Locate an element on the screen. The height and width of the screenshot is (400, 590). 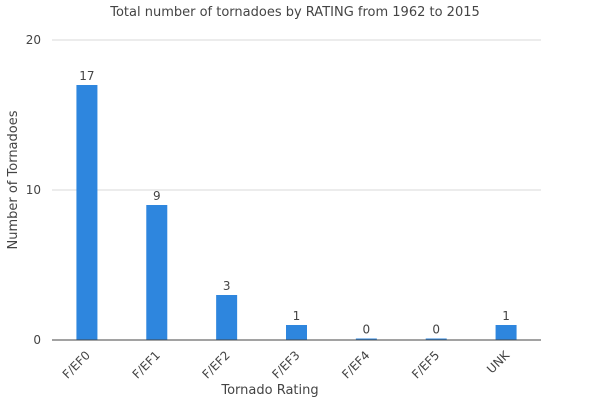
y-tick-label: 20 is located at coordinates (33, 40).